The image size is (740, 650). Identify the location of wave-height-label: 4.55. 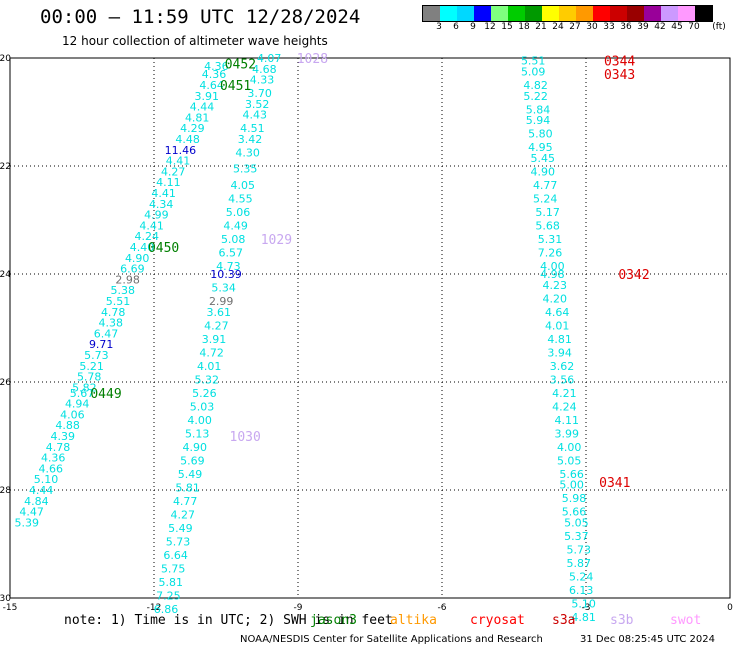
(240, 198).